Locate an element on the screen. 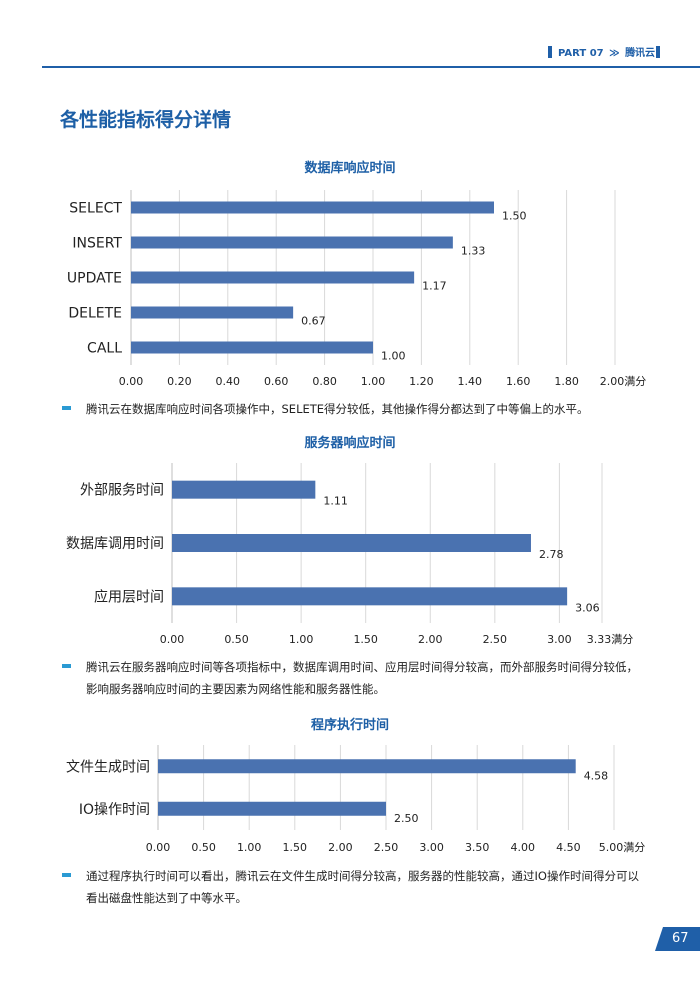 Image resolution: width=700 pixels, height=989 pixels. category-label: INSERT is located at coordinates (97, 244).